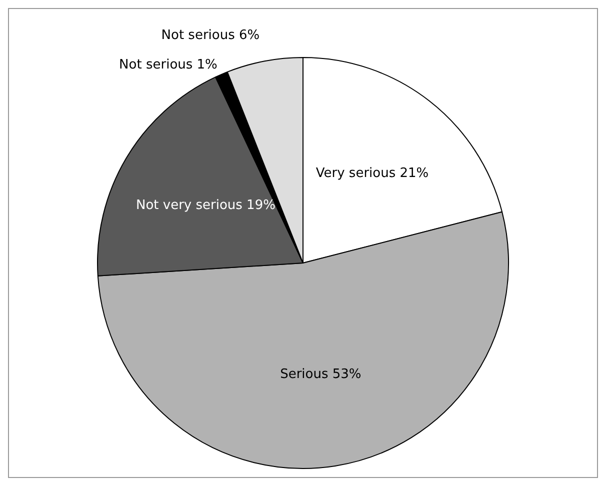 The height and width of the screenshot is (489, 608). Describe the element at coordinates (321, 374) in the screenshot. I see `slice-label: Serious 53%` at that location.